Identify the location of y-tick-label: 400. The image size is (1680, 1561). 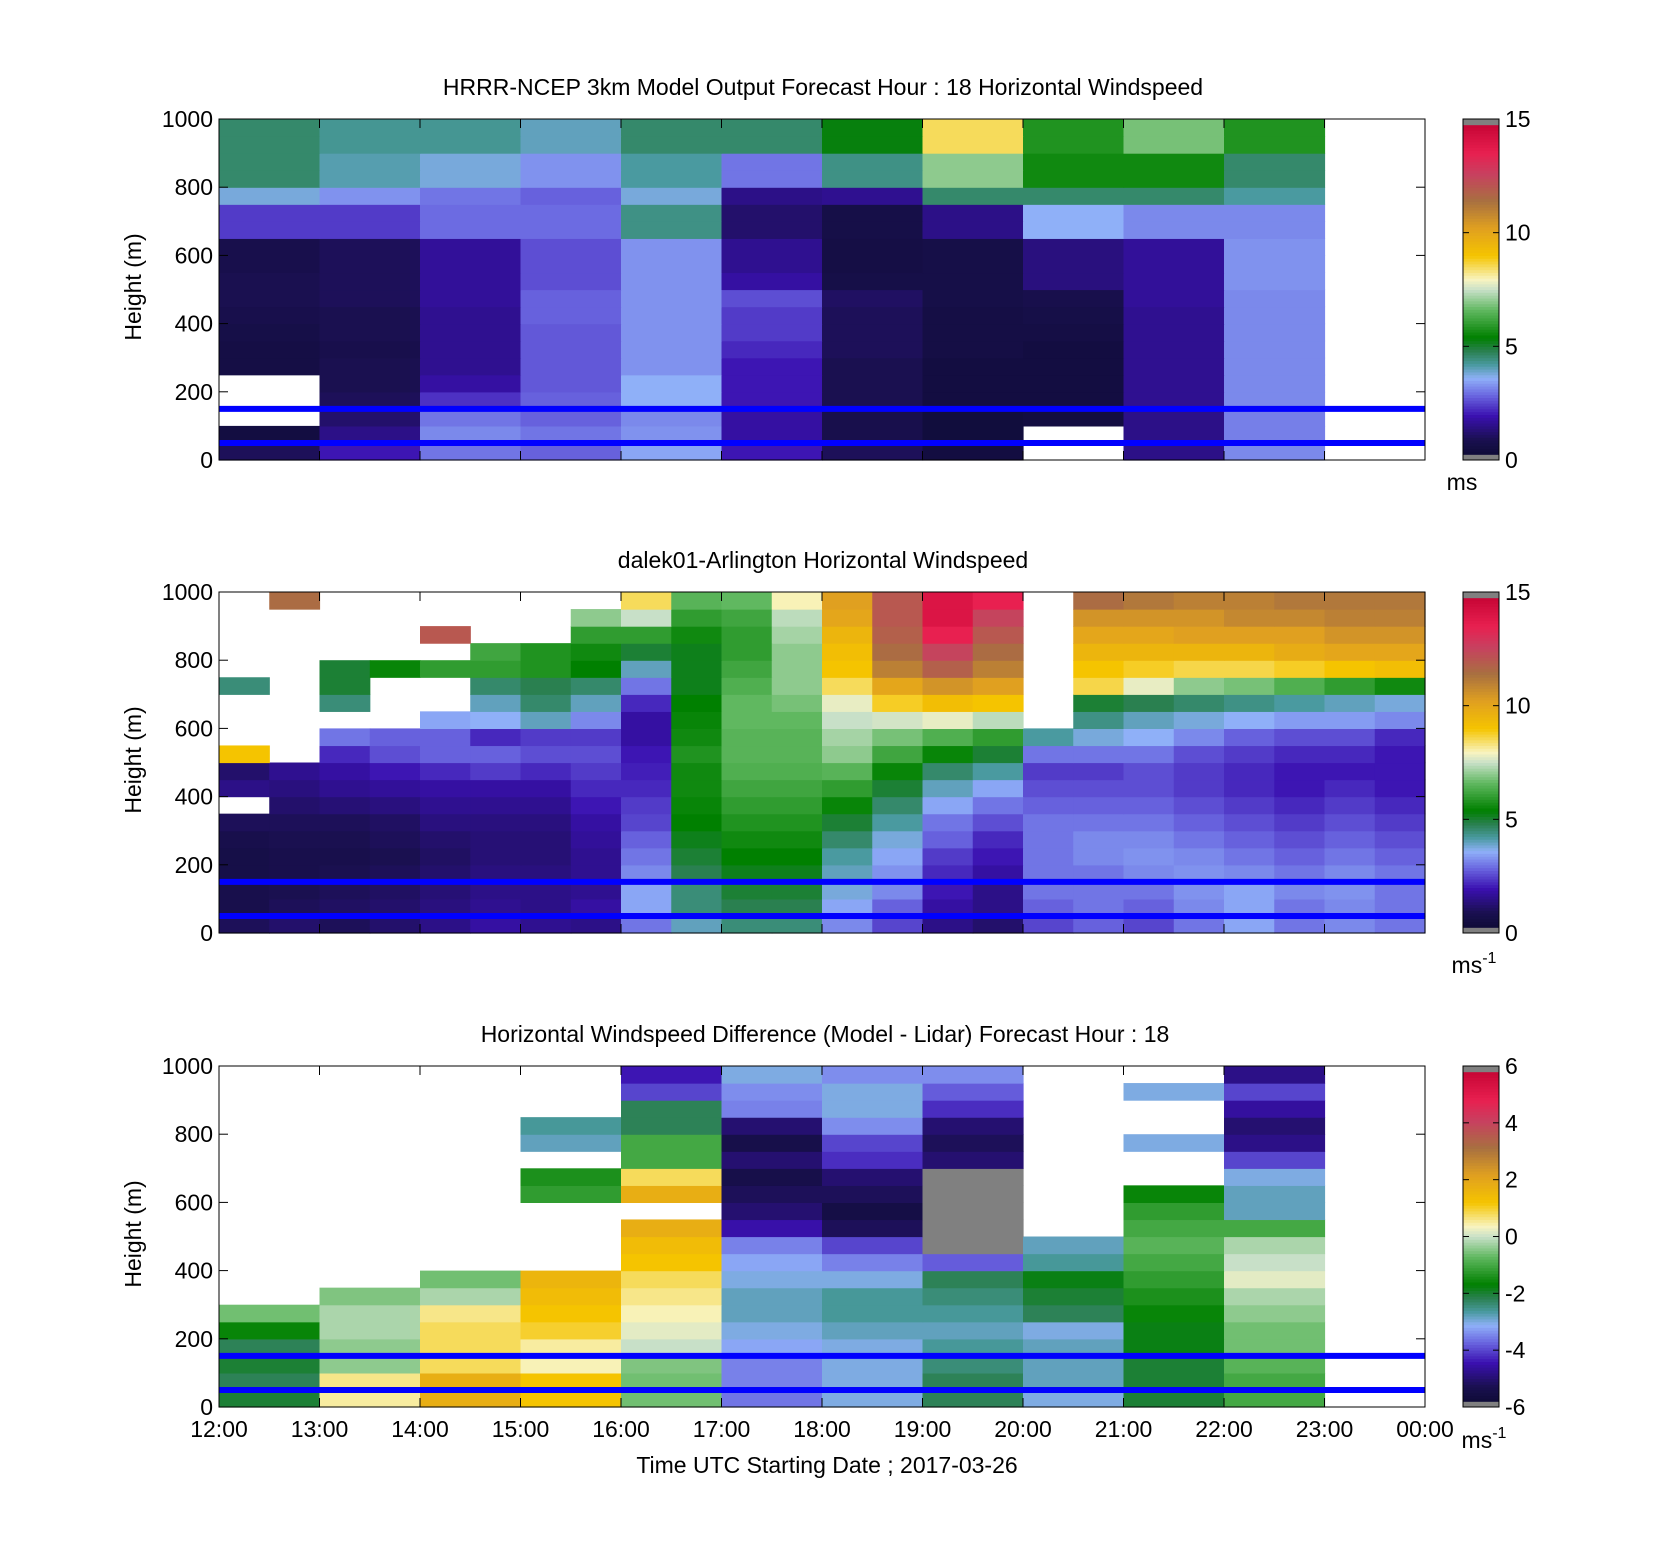
(194, 1271).